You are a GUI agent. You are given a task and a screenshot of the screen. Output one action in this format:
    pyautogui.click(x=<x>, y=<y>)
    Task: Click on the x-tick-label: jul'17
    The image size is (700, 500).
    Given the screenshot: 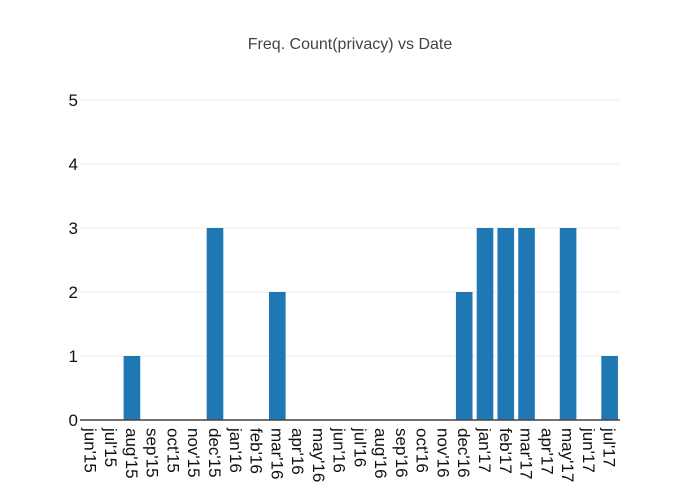 What is the action you would take?
    pyautogui.click(x=609, y=447)
    